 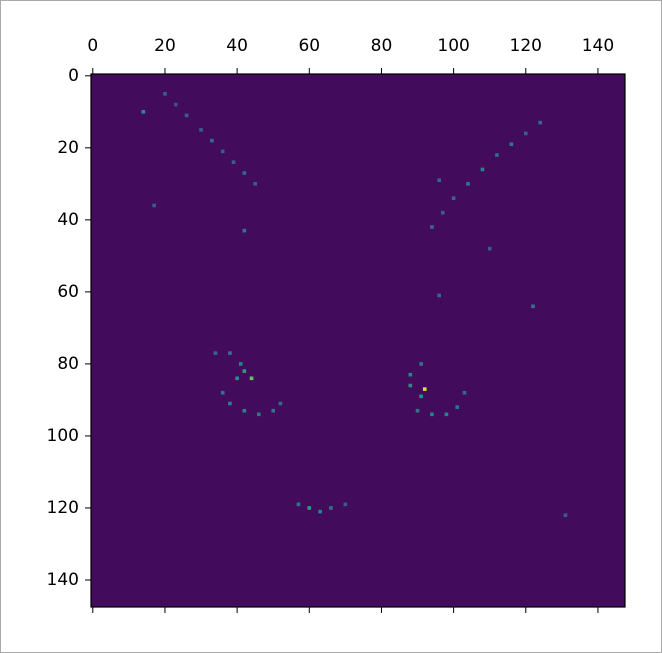 I want to click on x-tick-label: 140, so click(x=598, y=46).